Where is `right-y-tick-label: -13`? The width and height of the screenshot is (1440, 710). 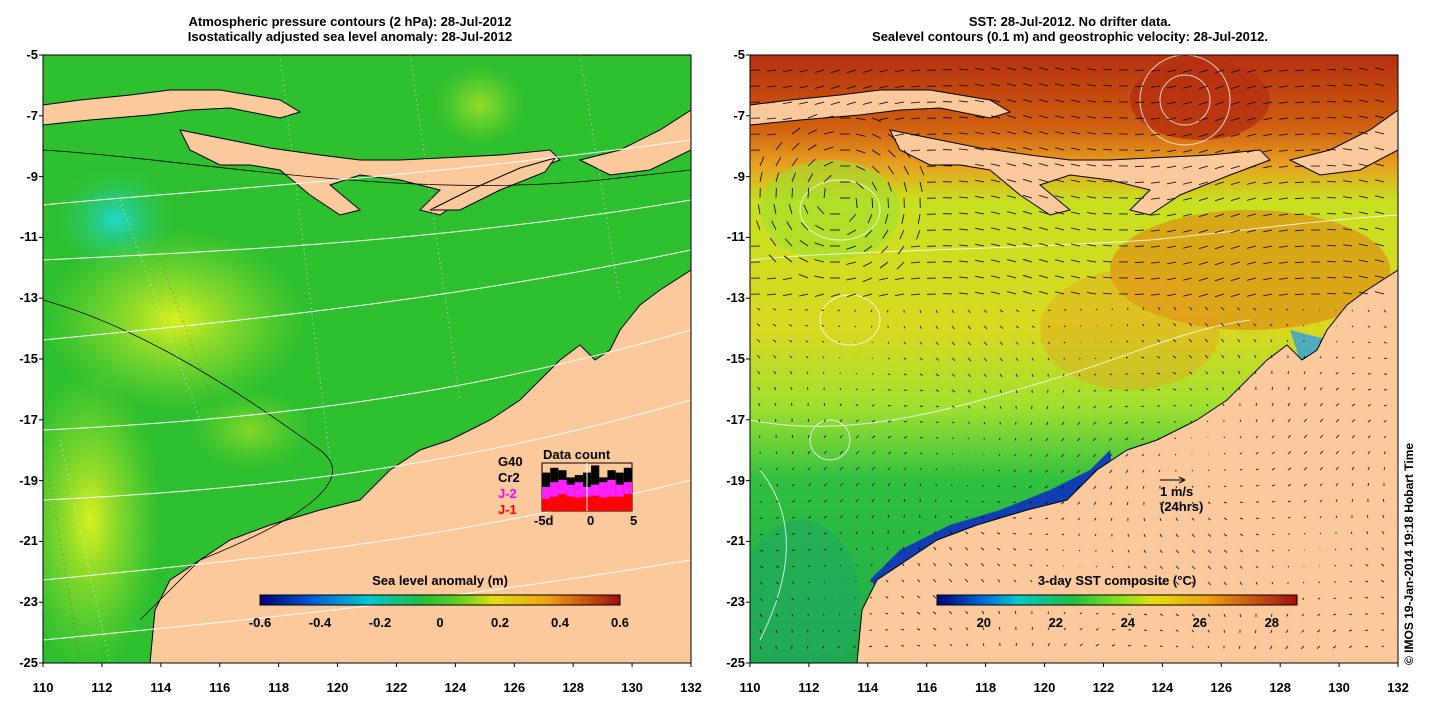
right-y-tick-label: -13 is located at coordinates (735, 298).